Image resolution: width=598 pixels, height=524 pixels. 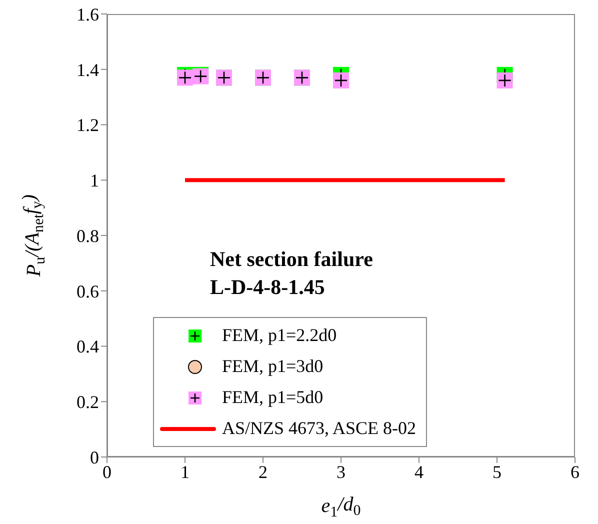 What do you see at coordinates (279, 335) in the screenshot?
I see `legend-label: FEM, p1=2.2d0` at bounding box center [279, 335].